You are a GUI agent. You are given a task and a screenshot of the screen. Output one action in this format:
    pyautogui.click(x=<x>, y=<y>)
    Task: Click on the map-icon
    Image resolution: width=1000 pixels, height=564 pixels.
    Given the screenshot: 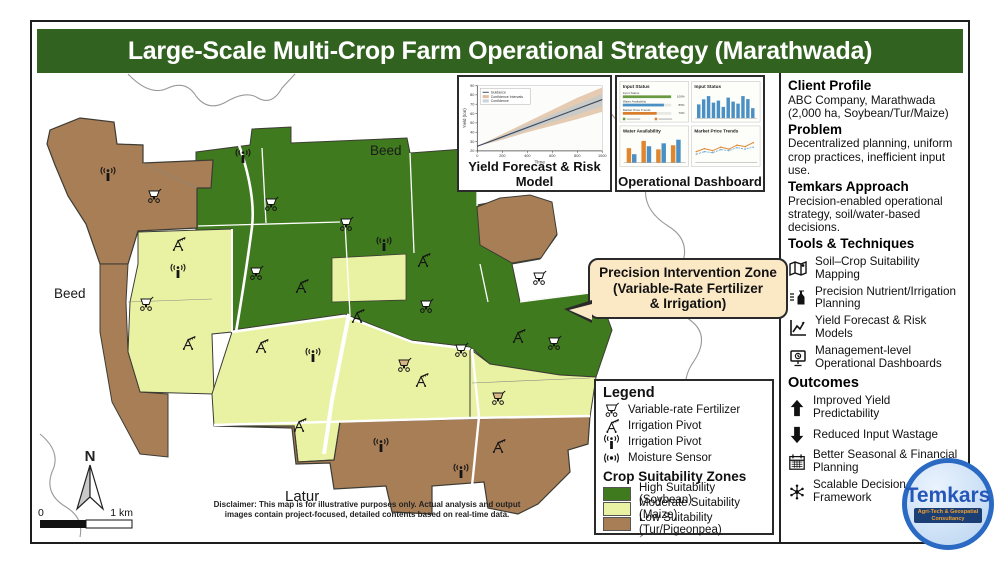 What is the action you would take?
    pyautogui.click(x=798, y=268)
    